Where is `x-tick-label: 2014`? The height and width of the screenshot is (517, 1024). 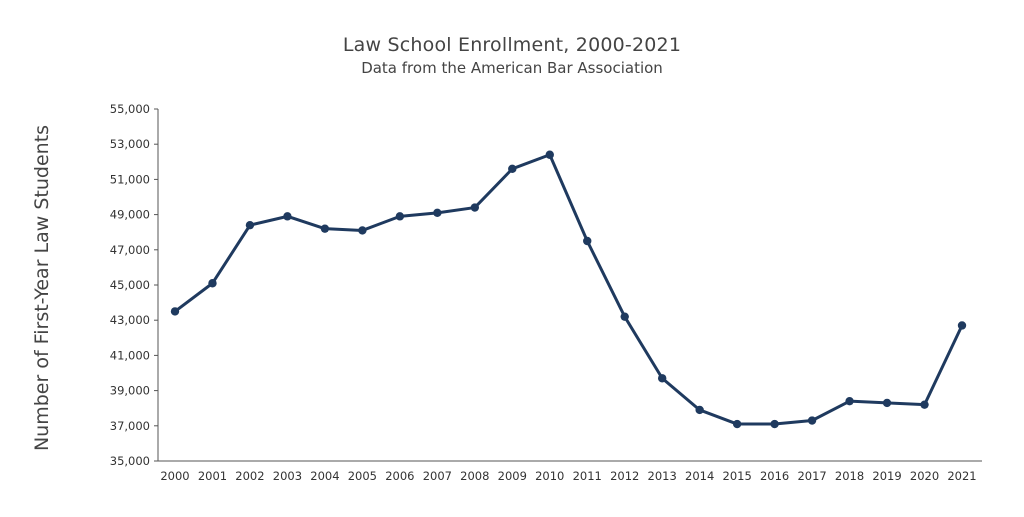 x-tick-label: 2014 is located at coordinates (699, 476).